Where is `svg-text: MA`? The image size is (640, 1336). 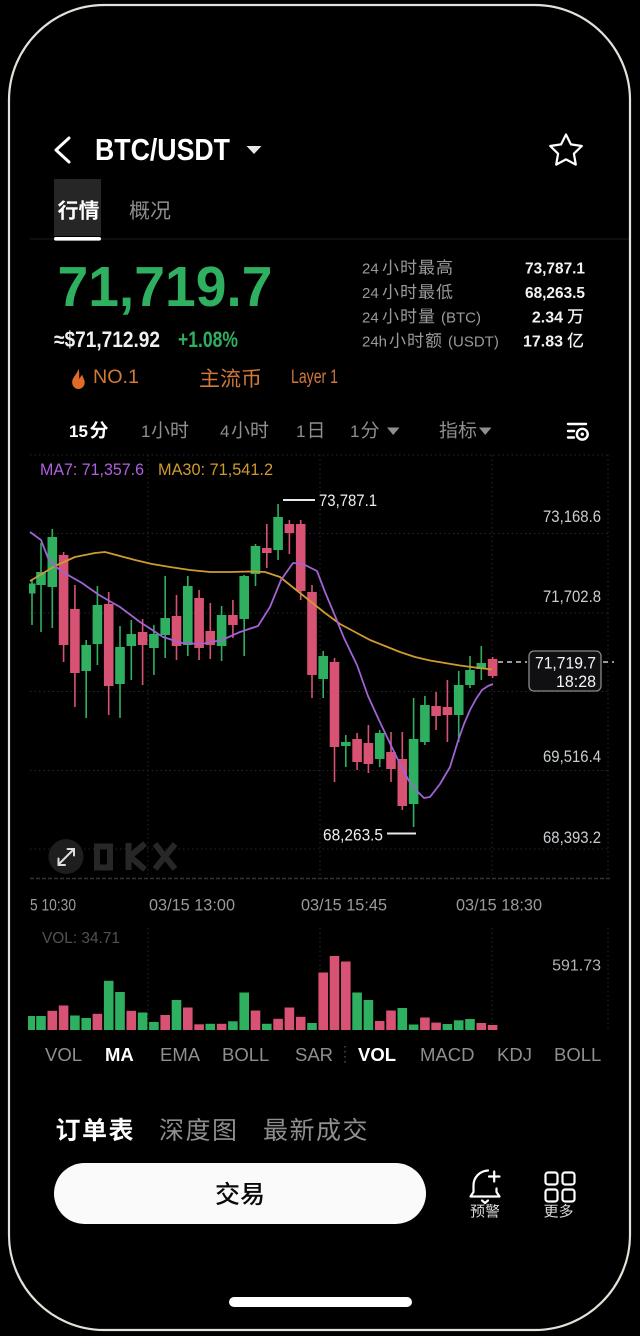 svg-text: MA is located at coordinates (119, 1054).